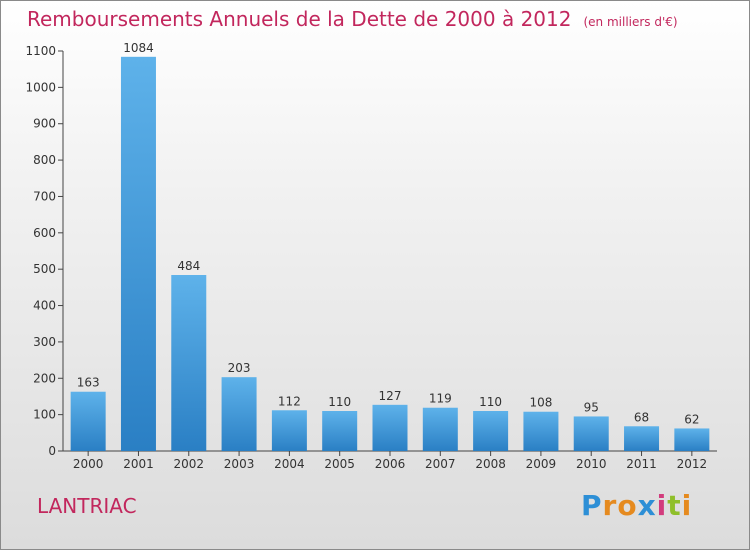 Image resolution: width=750 pixels, height=551 pixels. I want to click on commune-name: LANTRIAC, so click(87, 506).